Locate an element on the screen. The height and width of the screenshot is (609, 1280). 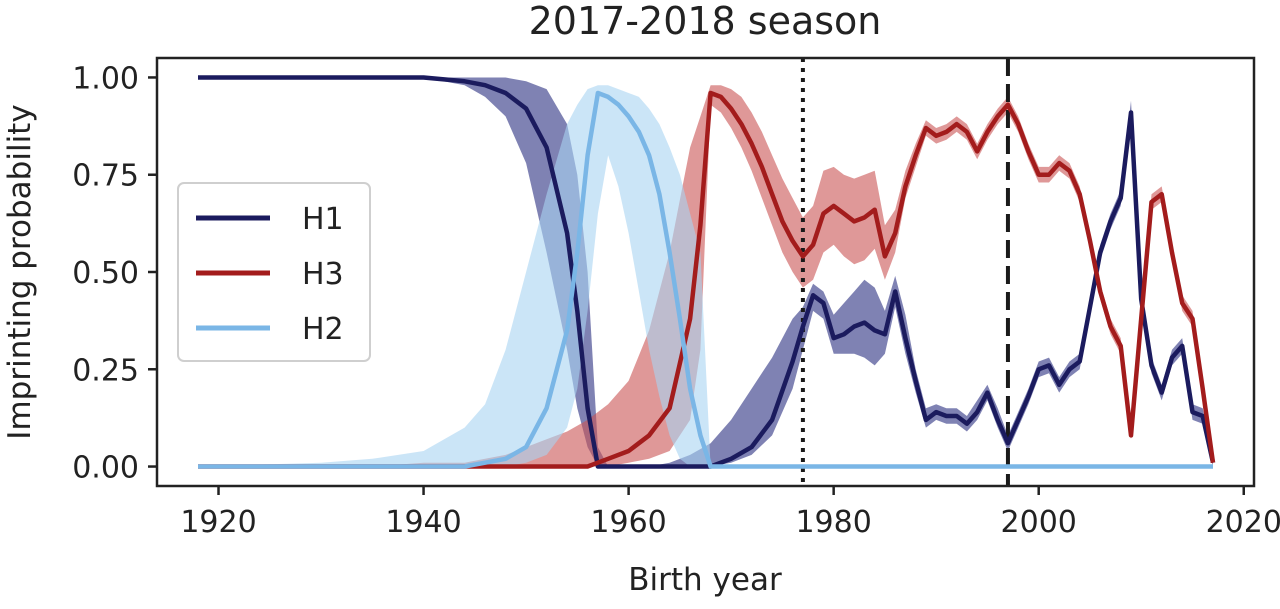
y-axis-label: Imprinting probability is located at coordinates (20, 271).